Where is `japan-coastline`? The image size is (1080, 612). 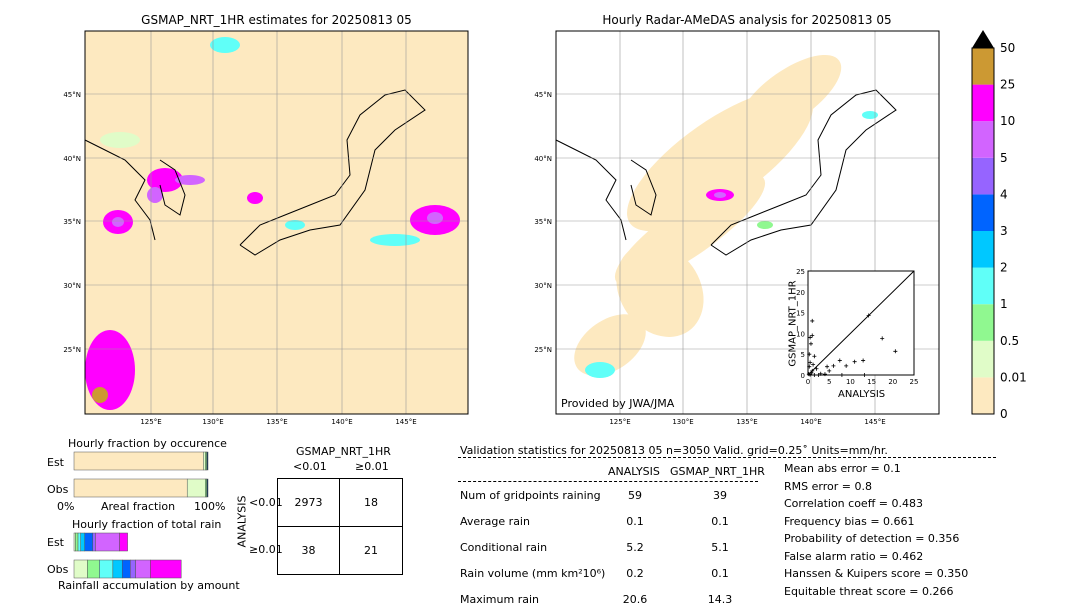
japan-coastline is located at coordinates (803, 172).